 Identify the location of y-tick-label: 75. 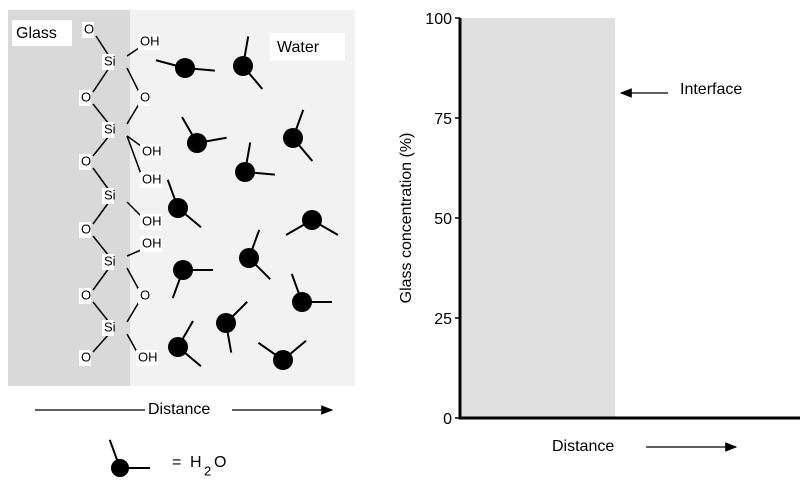
(443, 119).